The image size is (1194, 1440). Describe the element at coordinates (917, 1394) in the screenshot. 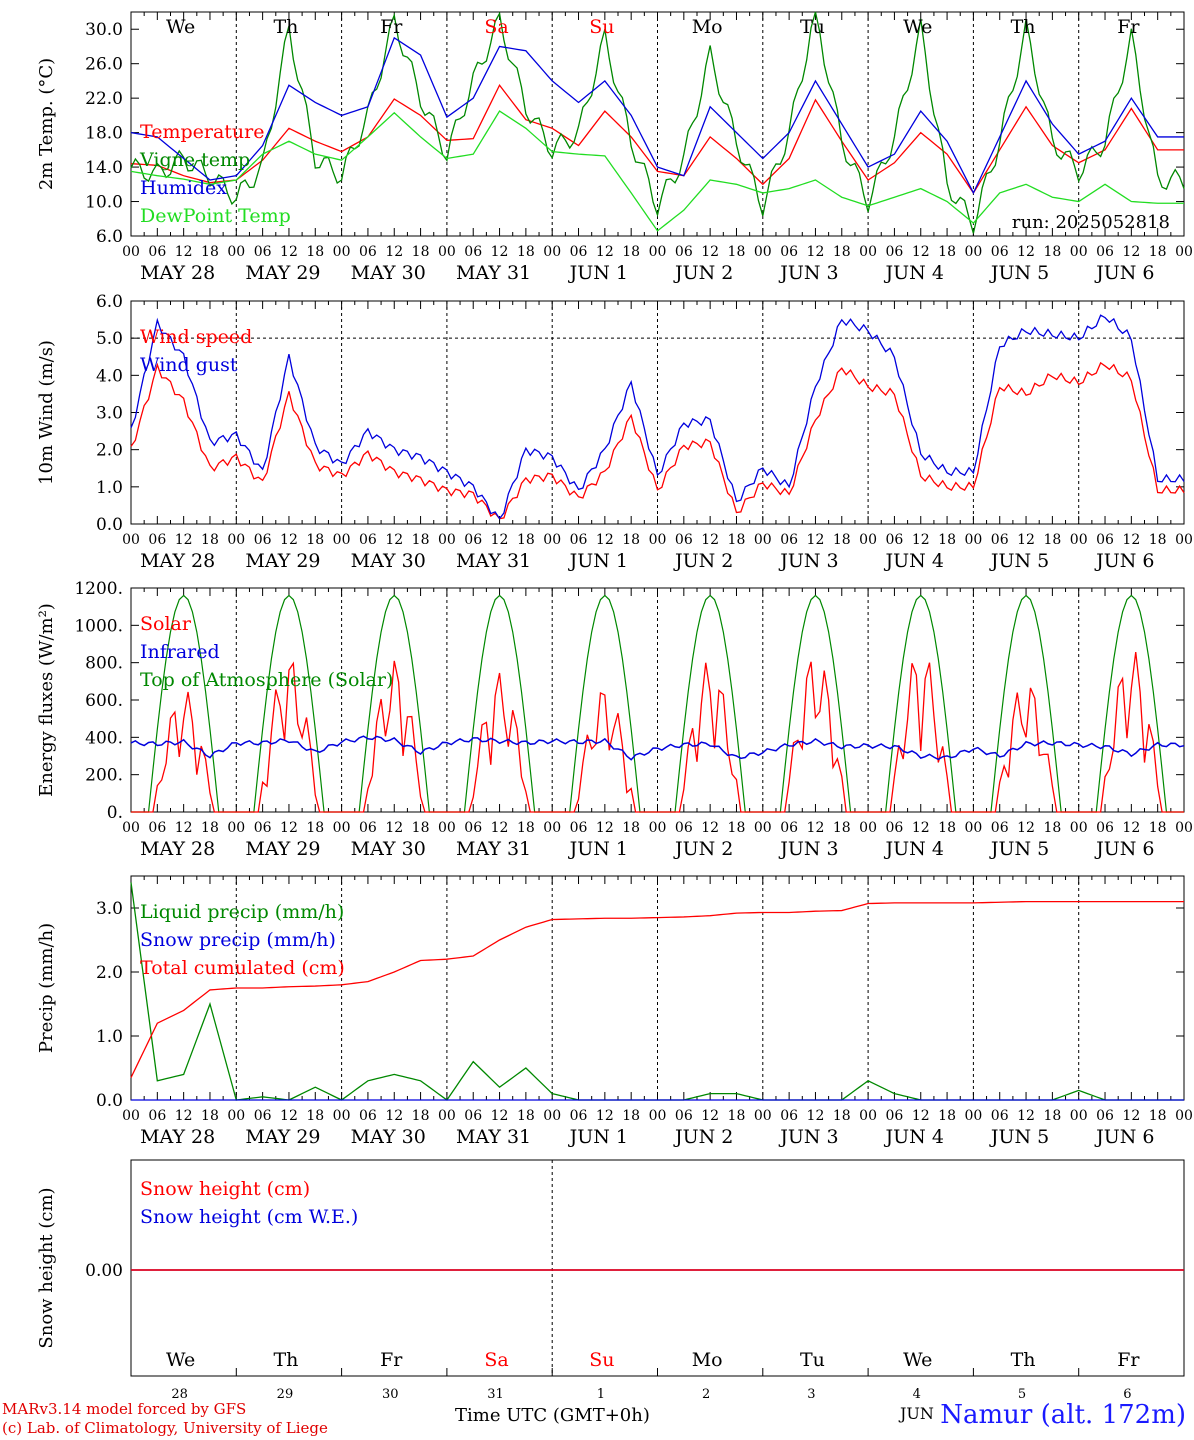

I see `day-number-label: 4` at that location.